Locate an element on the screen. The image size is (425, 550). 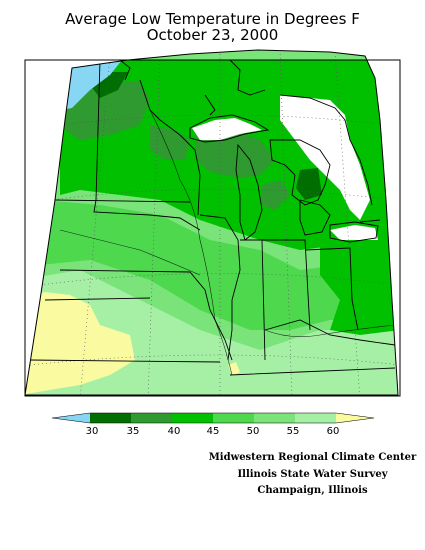
legend-label-50: 50 is located at coordinates (253, 431).